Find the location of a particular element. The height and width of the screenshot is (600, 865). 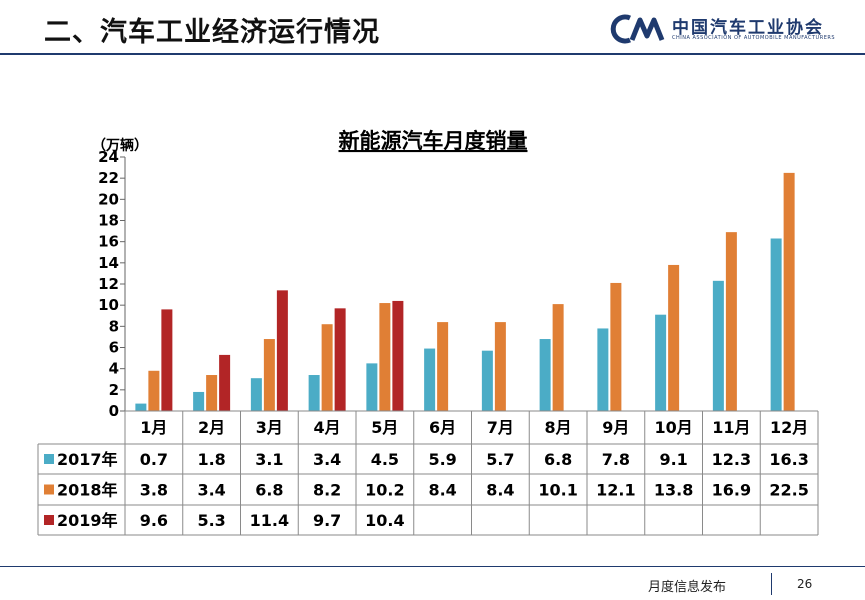

table-cell-value: 7.8 is located at coordinates (616, 459).